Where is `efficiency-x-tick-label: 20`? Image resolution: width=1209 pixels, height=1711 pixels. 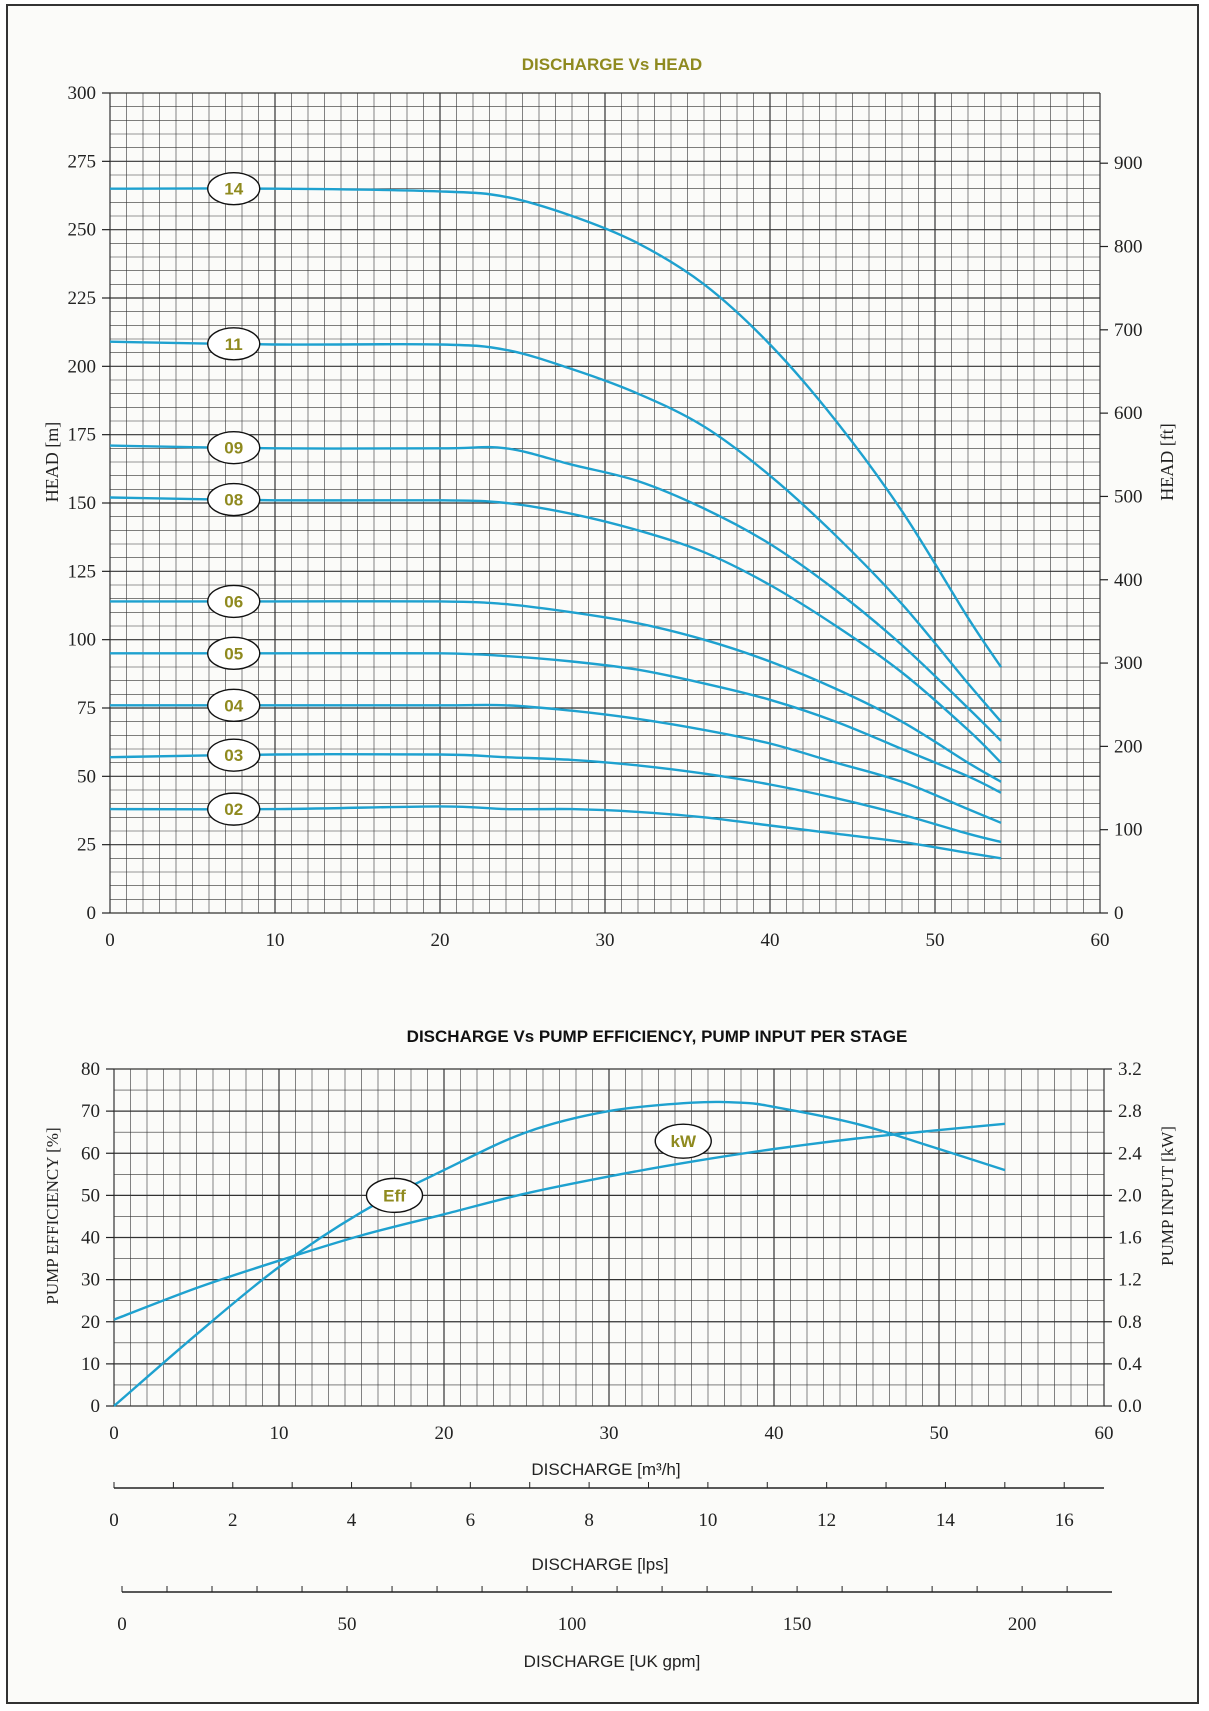 efficiency-x-tick-label: 20 is located at coordinates (444, 1433).